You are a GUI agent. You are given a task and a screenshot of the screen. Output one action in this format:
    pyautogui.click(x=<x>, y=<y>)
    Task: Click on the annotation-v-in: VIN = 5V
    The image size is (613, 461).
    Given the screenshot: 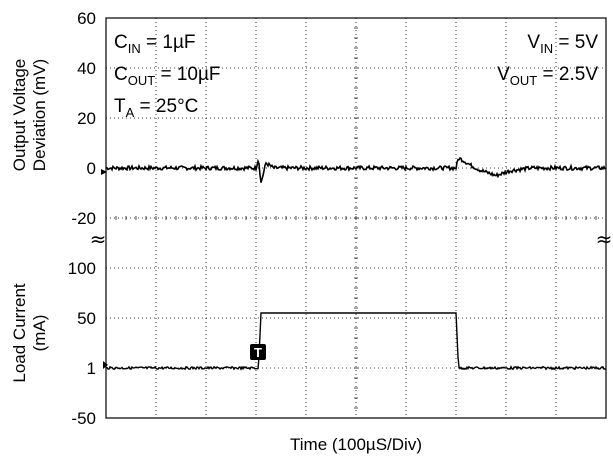 What is the action you would take?
    pyautogui.click(x=562, y=44)
    